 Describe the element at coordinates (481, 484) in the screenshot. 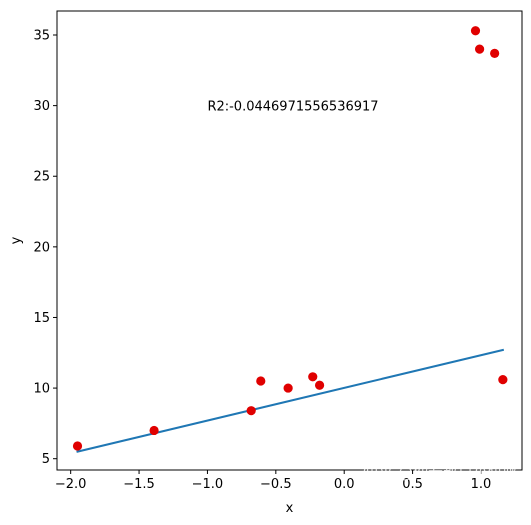

I see `x-tick-label: 1.0` at that location.